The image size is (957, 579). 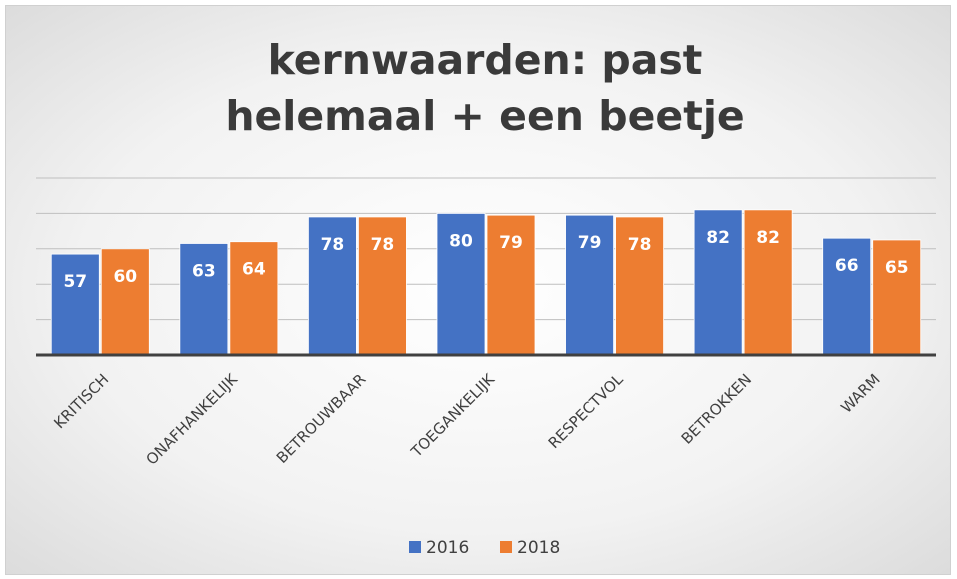 What do you see at coordinates (204, 271) in the screenshot?
I see `data-label: 63` at bounding box center [204, 271].